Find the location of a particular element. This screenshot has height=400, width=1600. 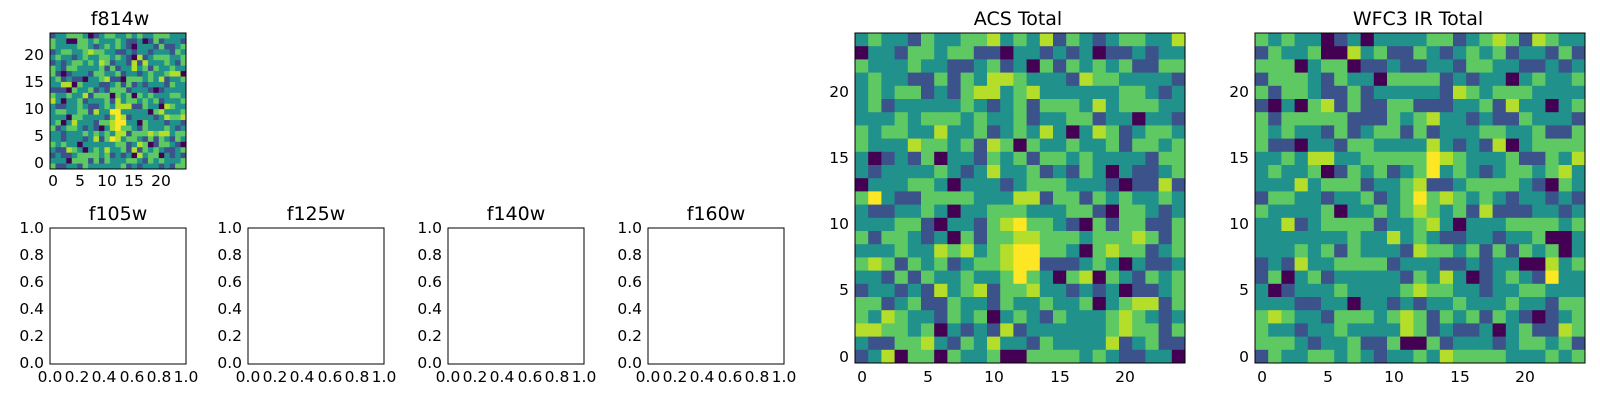

y-tick-label: 0.0 is located at coordinates (31, 363).